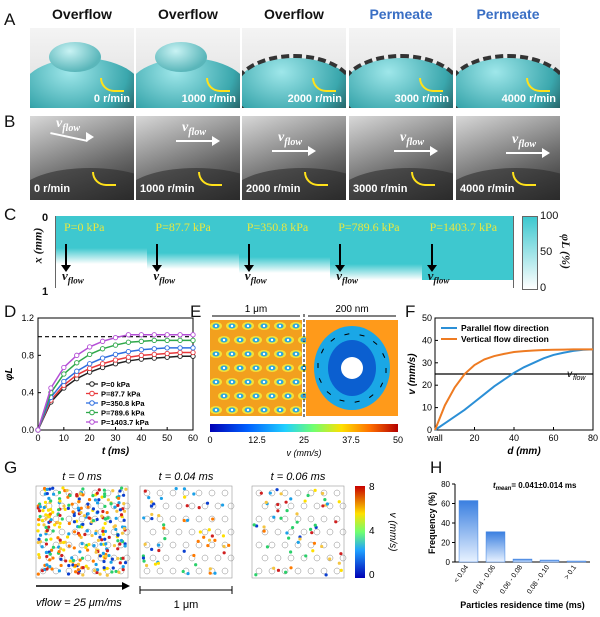  Describe the element at coordinates (10, 311) in the screenshot. I see `panel-letter-d: D` at that location.